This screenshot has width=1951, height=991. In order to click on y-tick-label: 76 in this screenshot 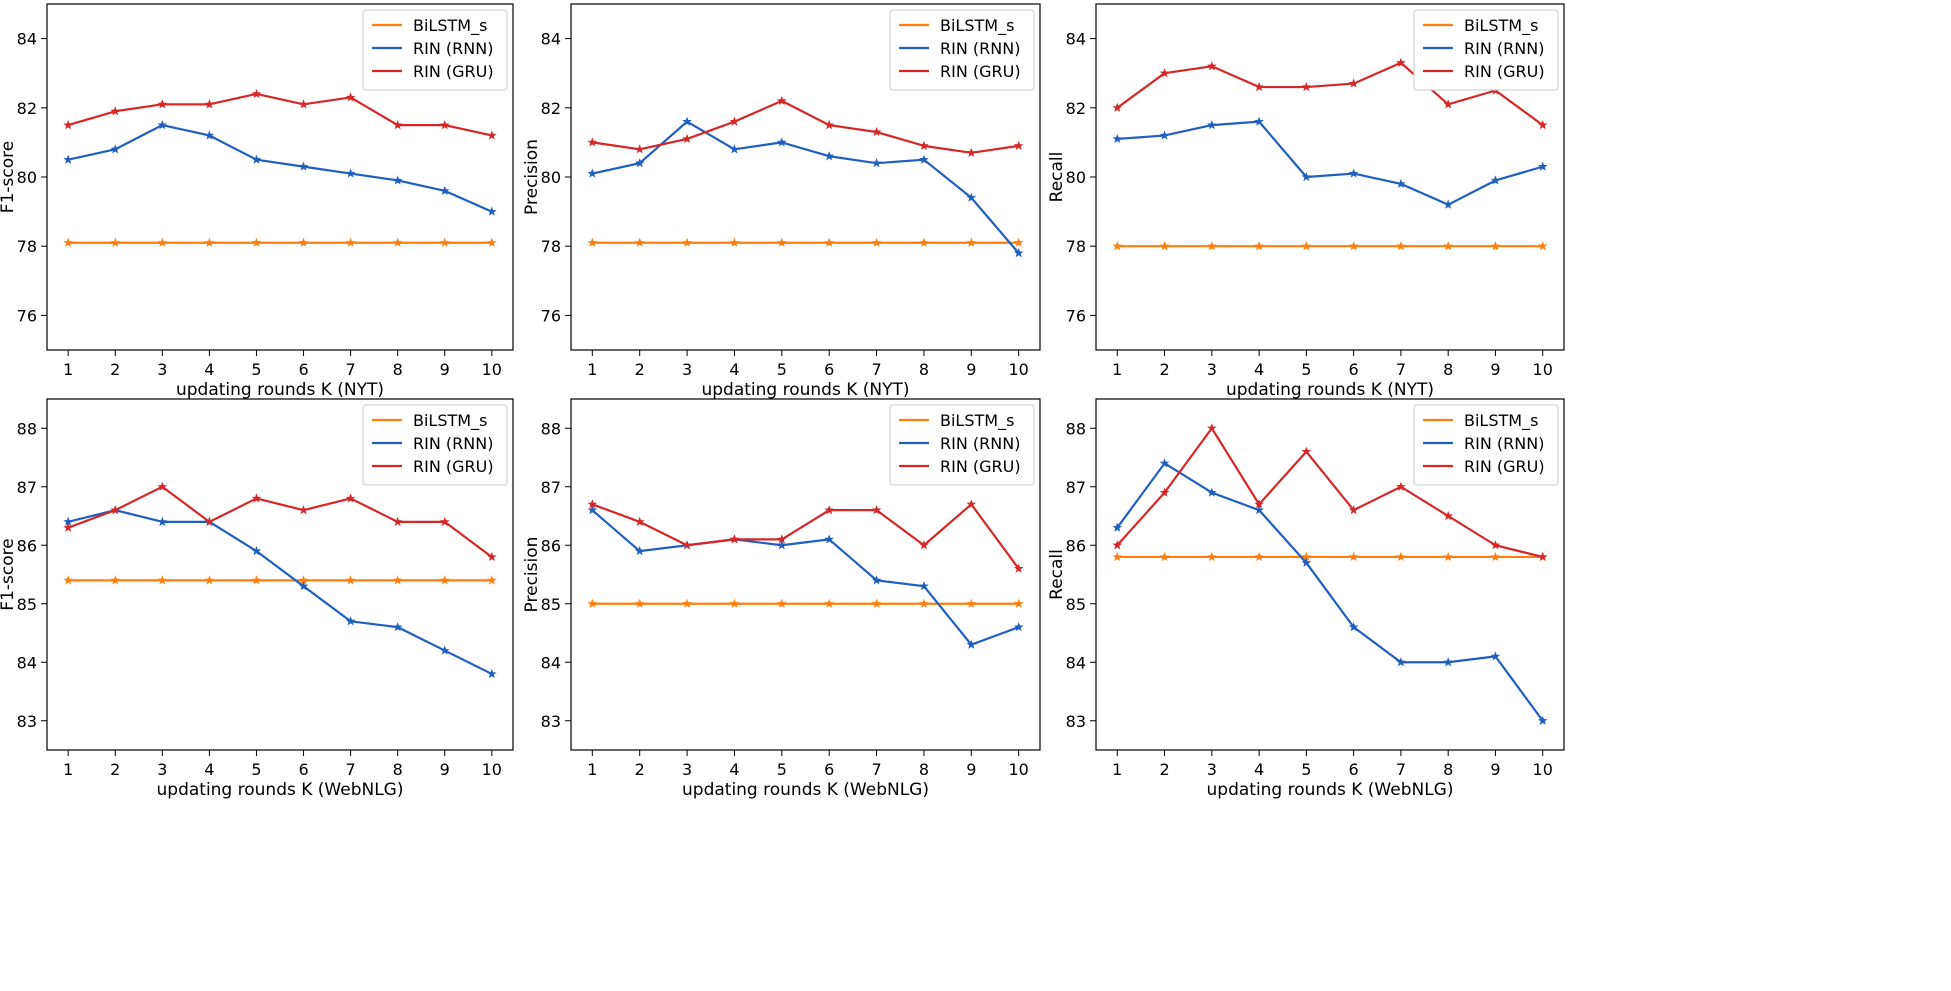, I will do `click(27, 315)`.